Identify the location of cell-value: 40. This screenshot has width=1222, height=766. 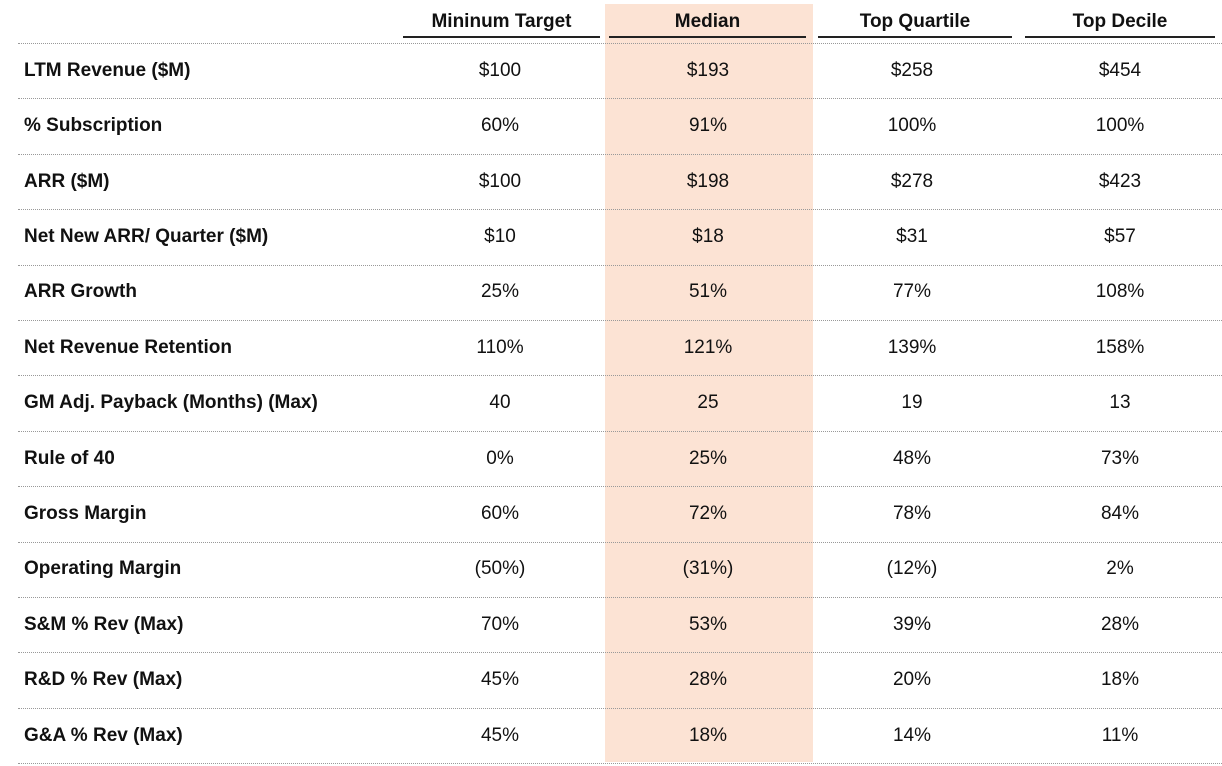
(500, 403).